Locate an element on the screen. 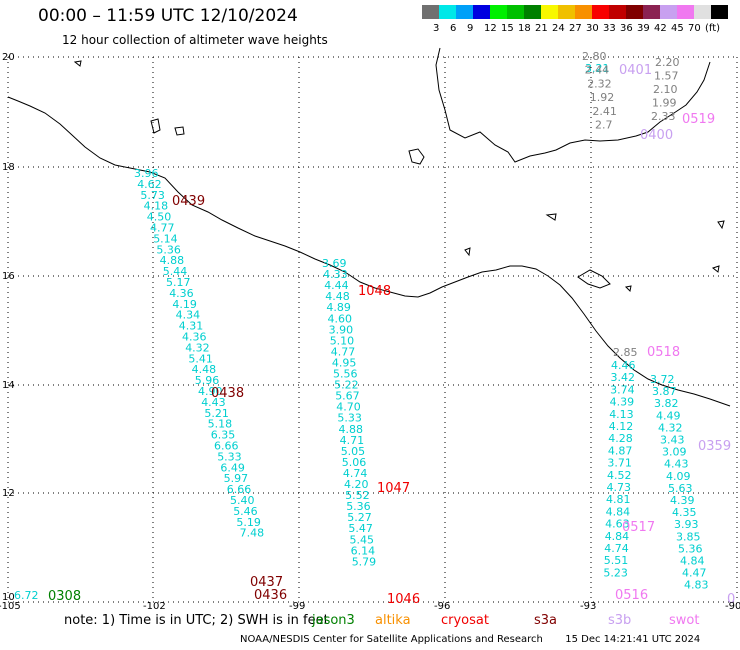  footer-timestamp: 15 Dec 14:21:41 UTC 2024 is located at coordinates (633, 639).